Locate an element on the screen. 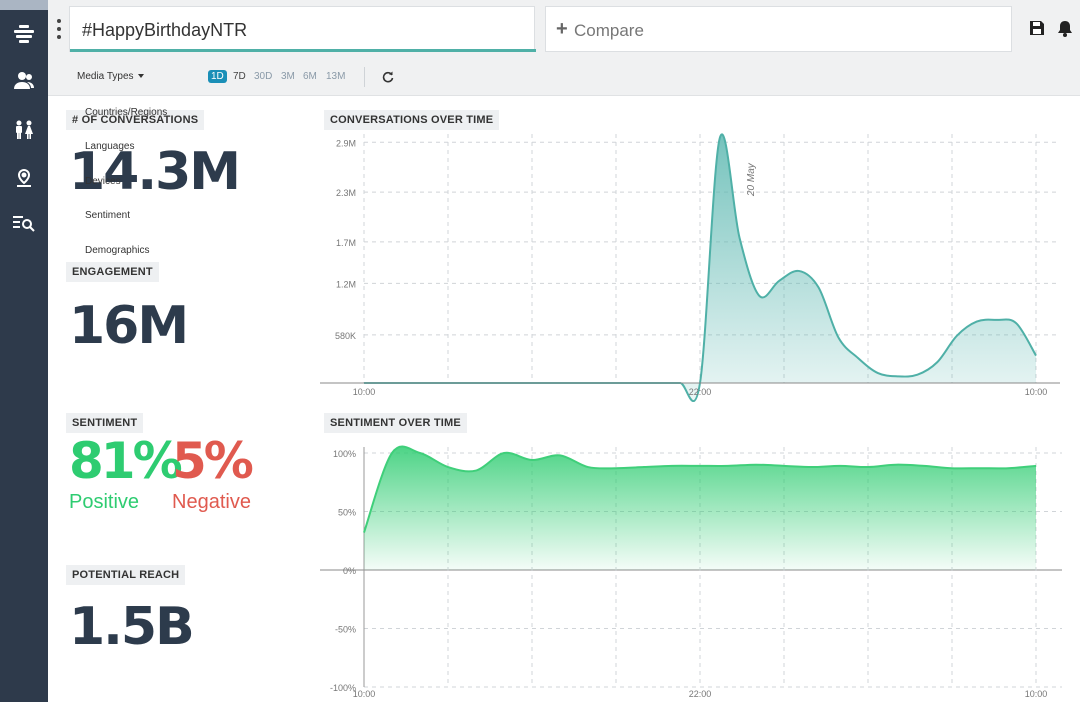 This screenshot has height=702, width=1080. negative-sentiment-label: Negative is located at coordinates (211, 502).